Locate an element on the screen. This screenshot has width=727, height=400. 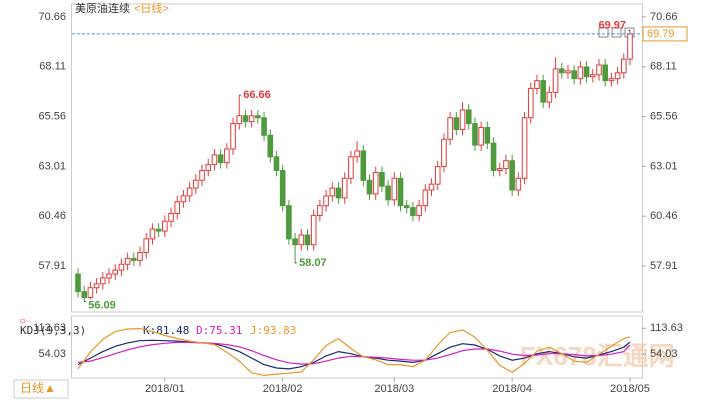
indicator-name: KDJ(9,3,3) is located at coordinates (53, 330).